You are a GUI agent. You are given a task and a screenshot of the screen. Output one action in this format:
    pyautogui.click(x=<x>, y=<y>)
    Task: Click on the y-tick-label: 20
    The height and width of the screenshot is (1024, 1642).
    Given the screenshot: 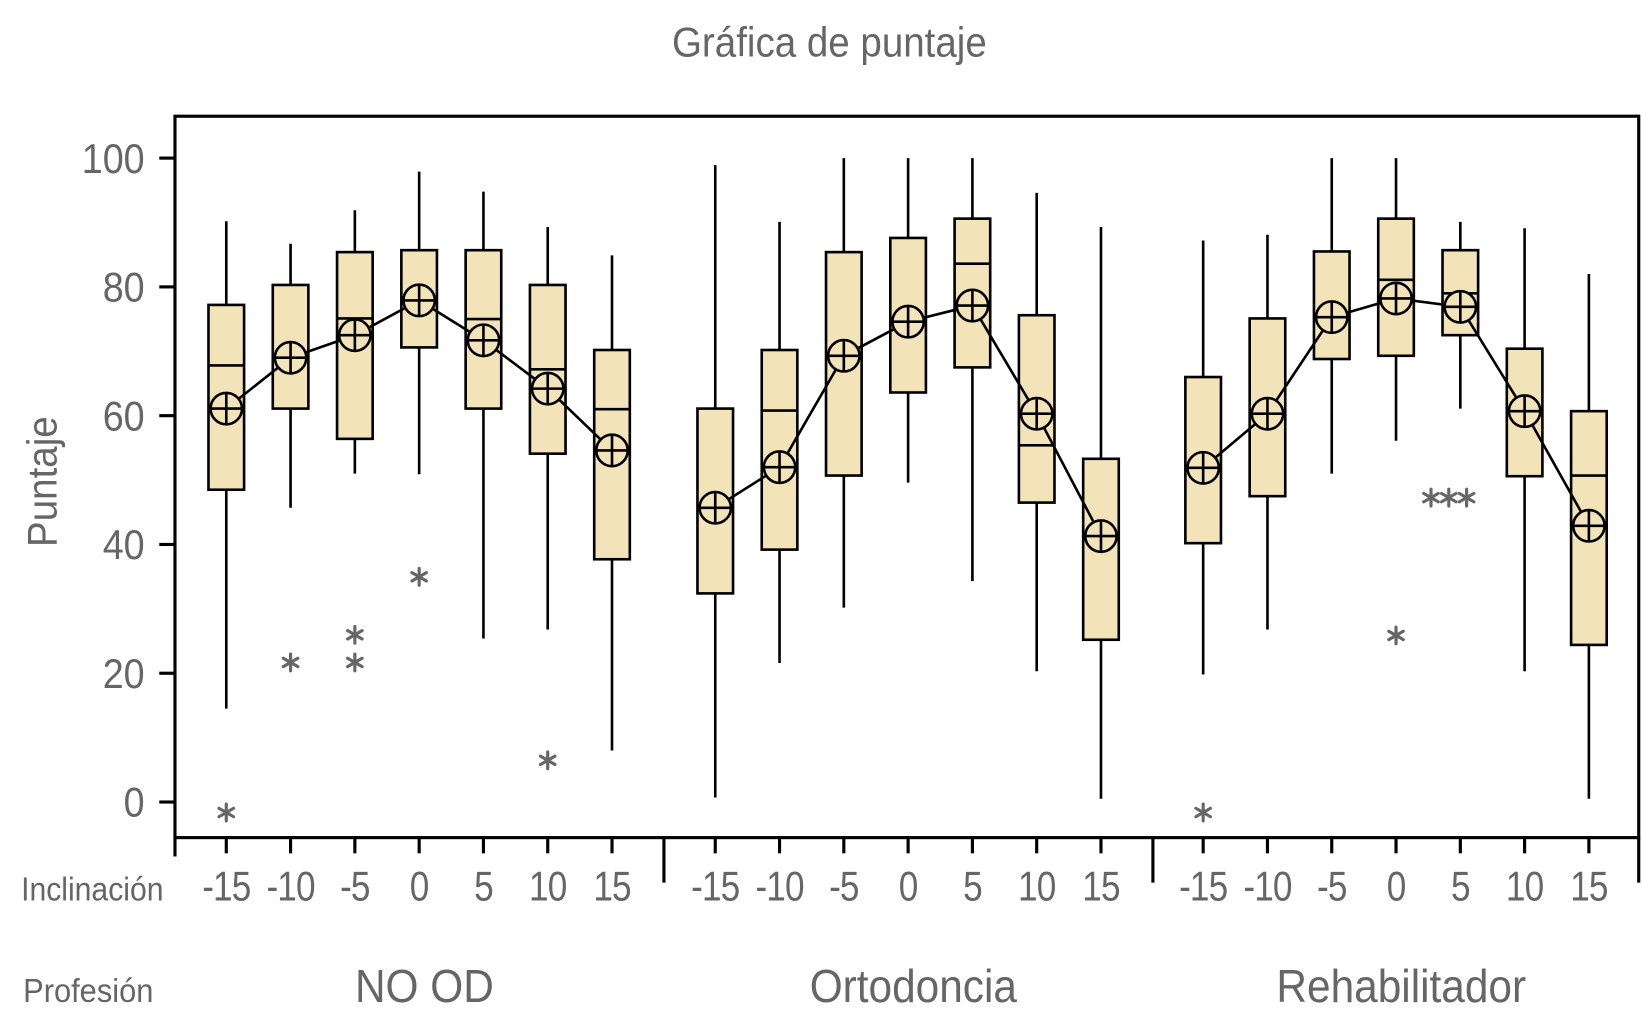 What is the action you would take?
    pyautogui.click(x=124, y=674)
    